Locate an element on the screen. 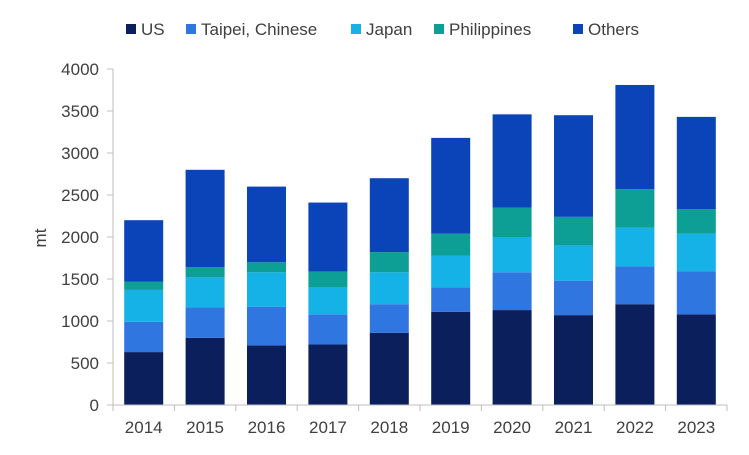 The height and width of the screenshot is (455, 749). bar-segment-taipei-chinese-2019 is located at coordinates (451, 299).